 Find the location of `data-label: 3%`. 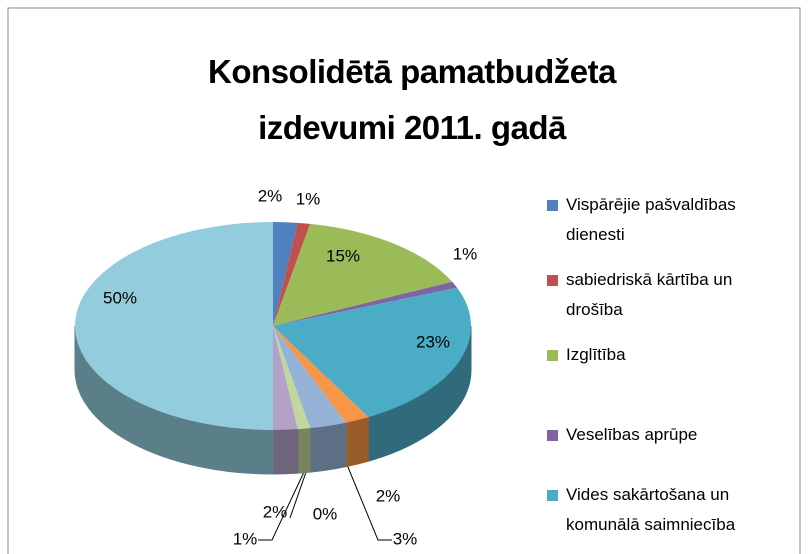

data-label: 3% is located at coordinates (405, 538).